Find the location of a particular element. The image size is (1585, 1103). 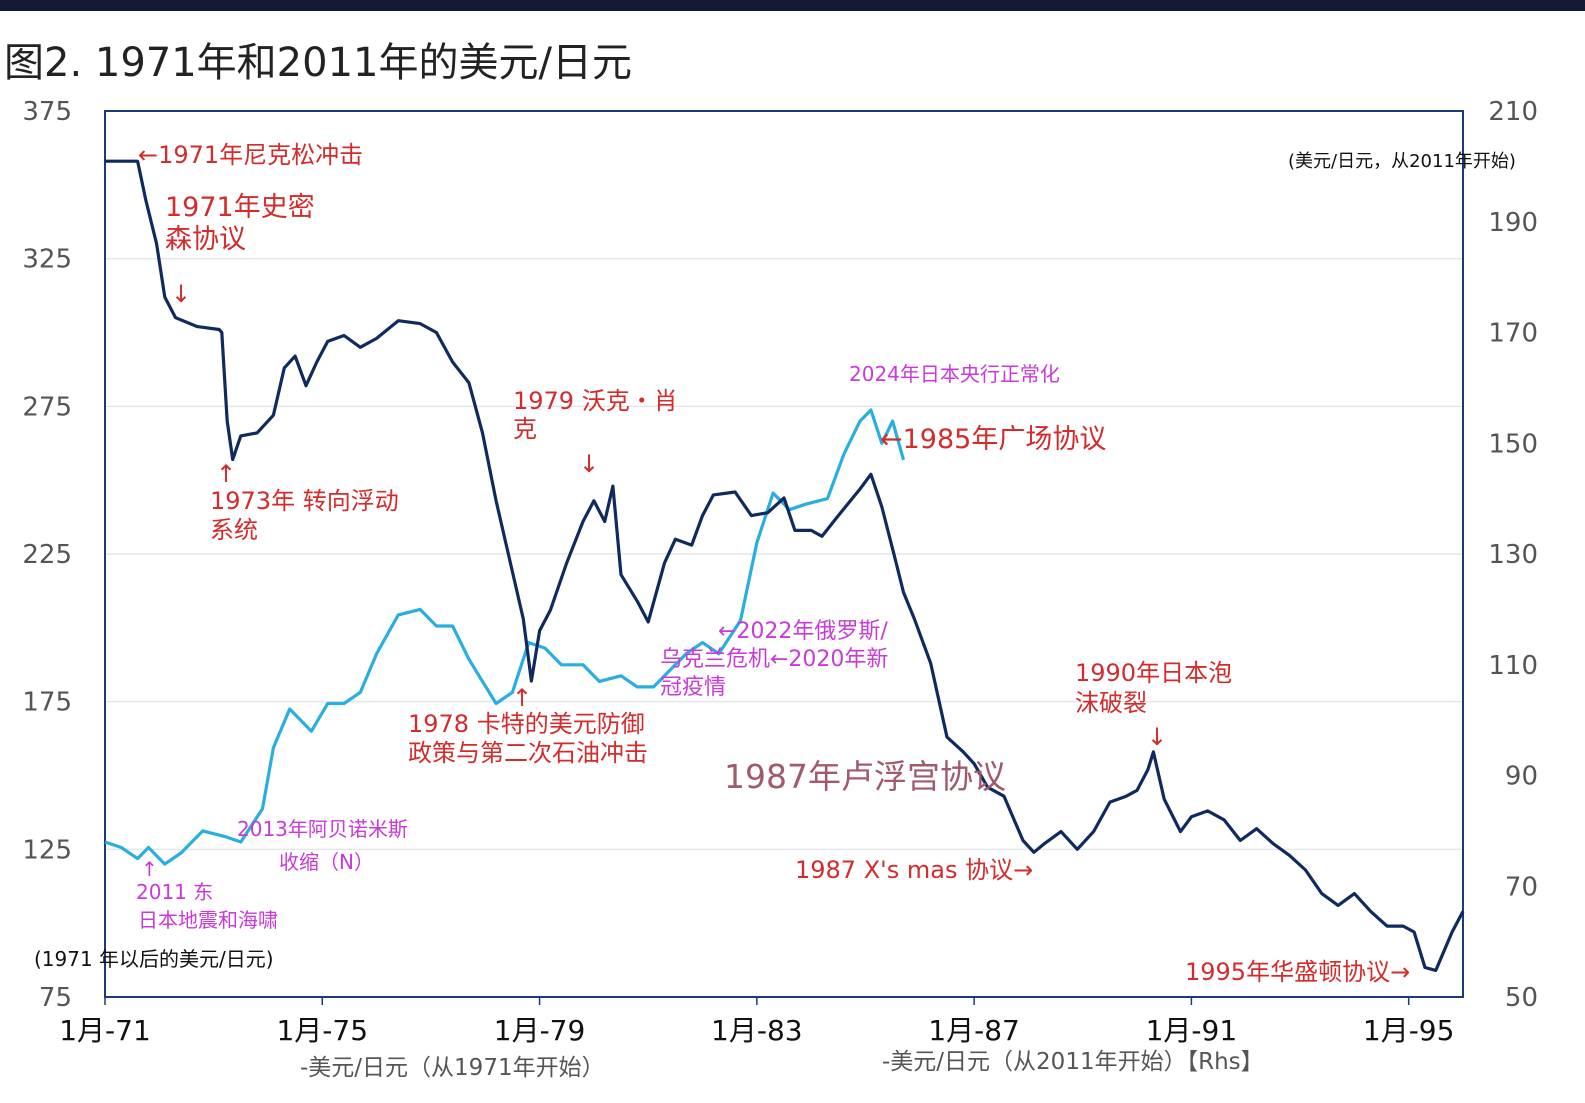

left-y-ticks: 375 325 275 225 175 125 75 is located at coordinates (47, 555).